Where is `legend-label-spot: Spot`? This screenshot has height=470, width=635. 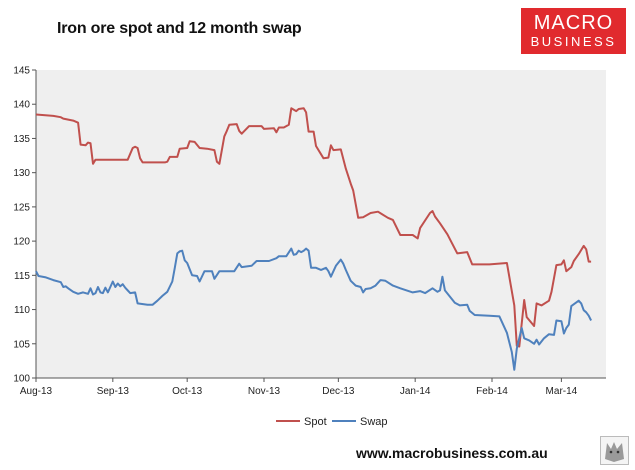 legend-label-spot: Spot is located at coordinates (315, 422).